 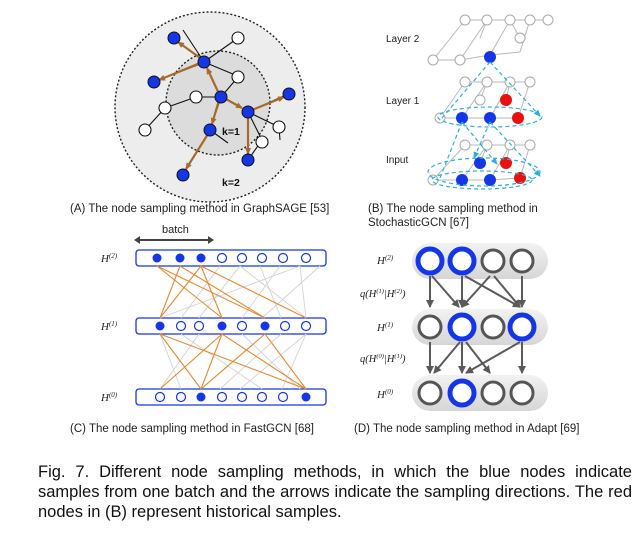 I want to click on sampling-cones, so click(x=485, y=125).